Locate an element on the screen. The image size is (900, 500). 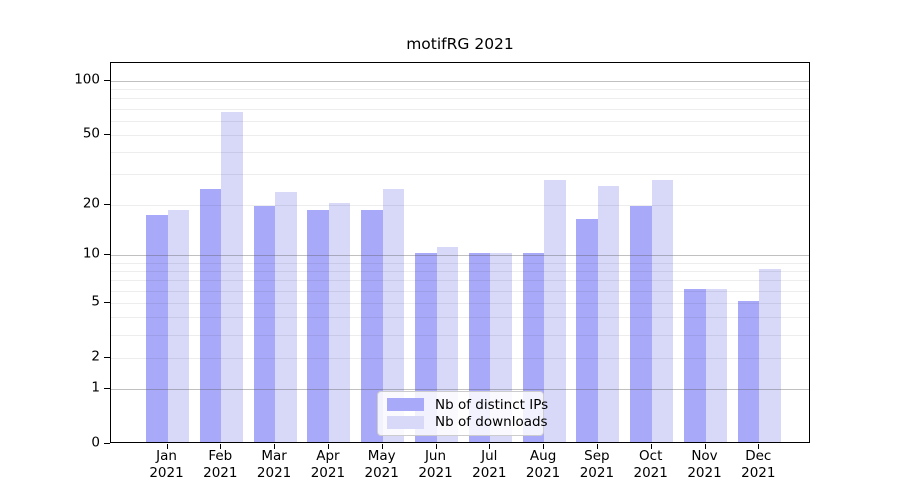
legend-row-downloads: Nb of downloads is located at coordinates (467, 422).